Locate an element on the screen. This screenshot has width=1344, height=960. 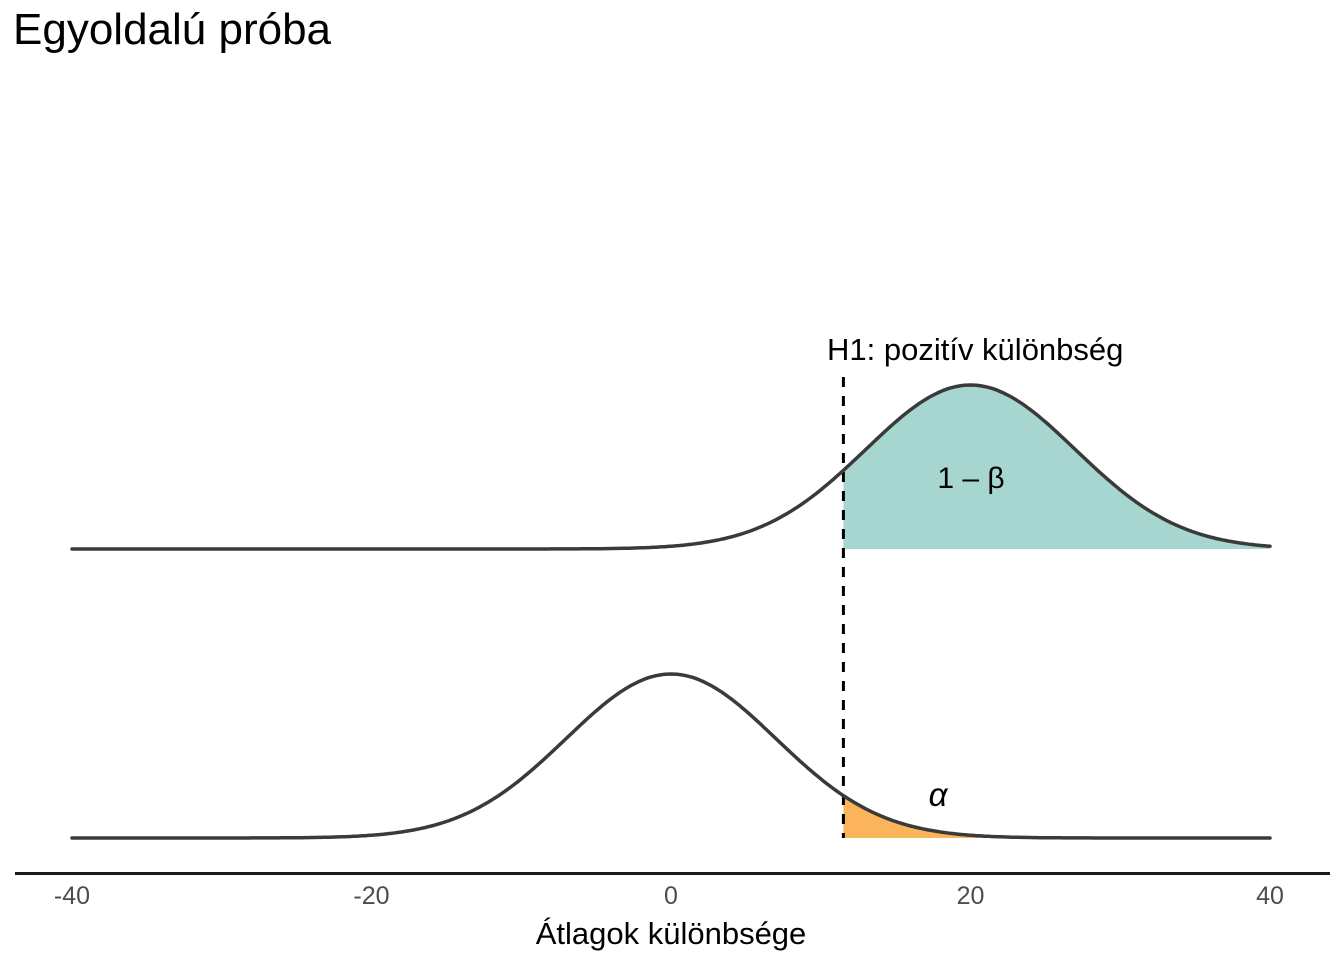
x-tick-label-20: 20 is located at coordinates (971, 896).